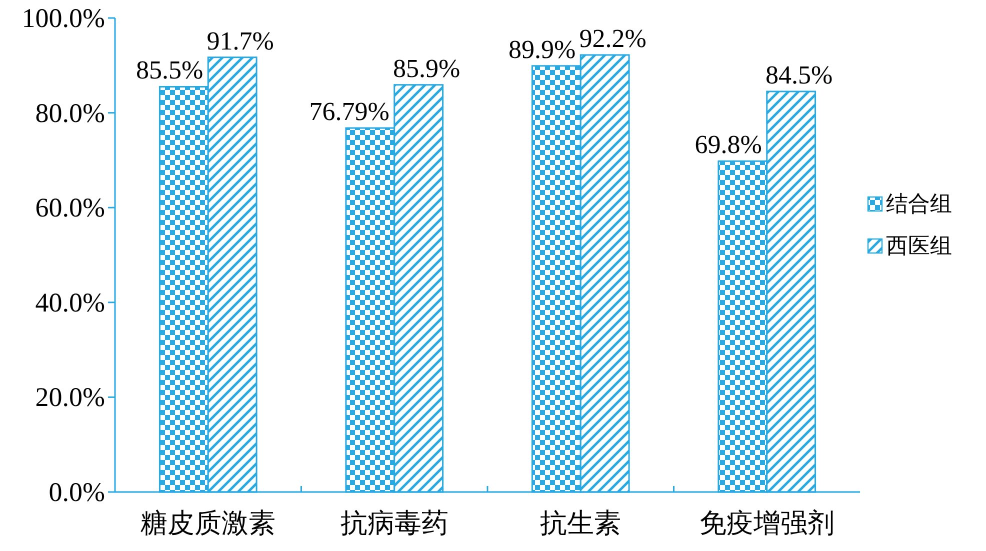  I want to click on x-tick-label: 抗生素, so click(581, 523).